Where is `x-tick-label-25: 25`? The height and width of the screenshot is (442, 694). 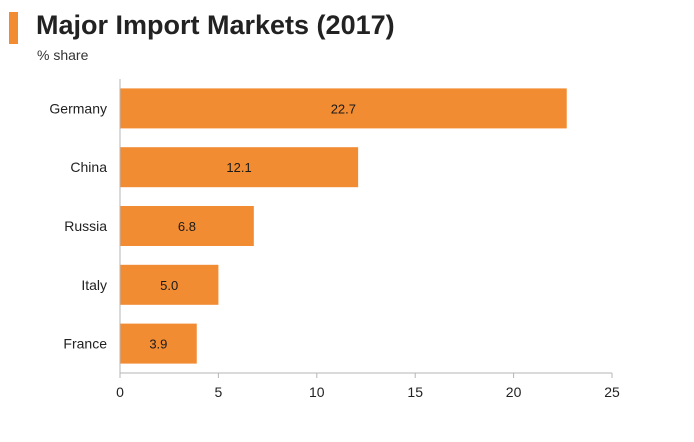 x-tick-label-25: 25 is located at coordinates (612, 392).